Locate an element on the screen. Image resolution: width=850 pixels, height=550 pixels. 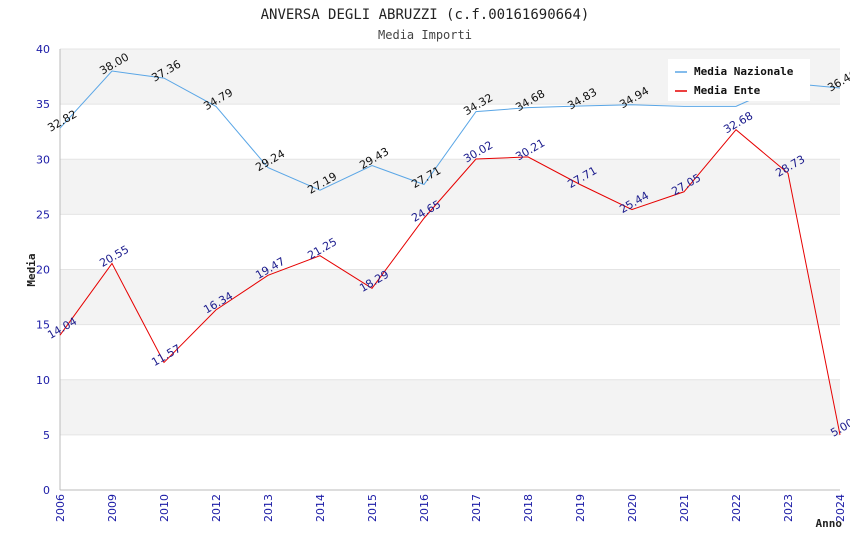
x-tick-label: 2012 is located at coordinates (216, 508).